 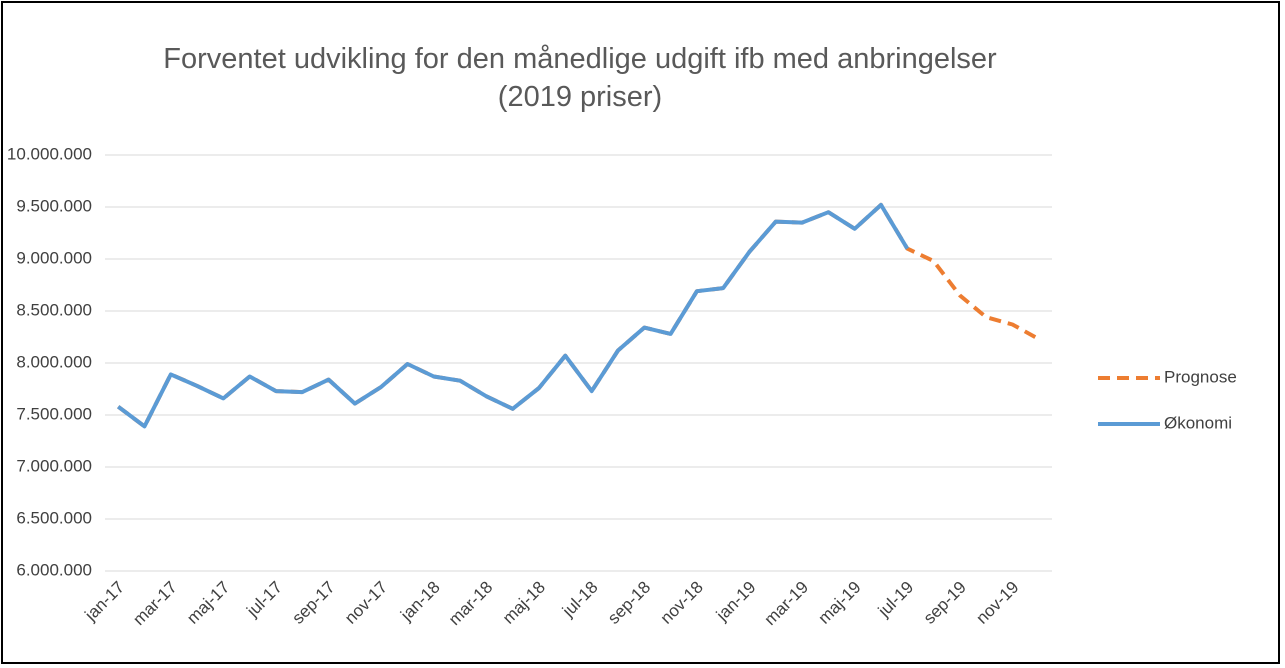 I want to click on x-tick-label: jan-18, so click(x=420, y=602).